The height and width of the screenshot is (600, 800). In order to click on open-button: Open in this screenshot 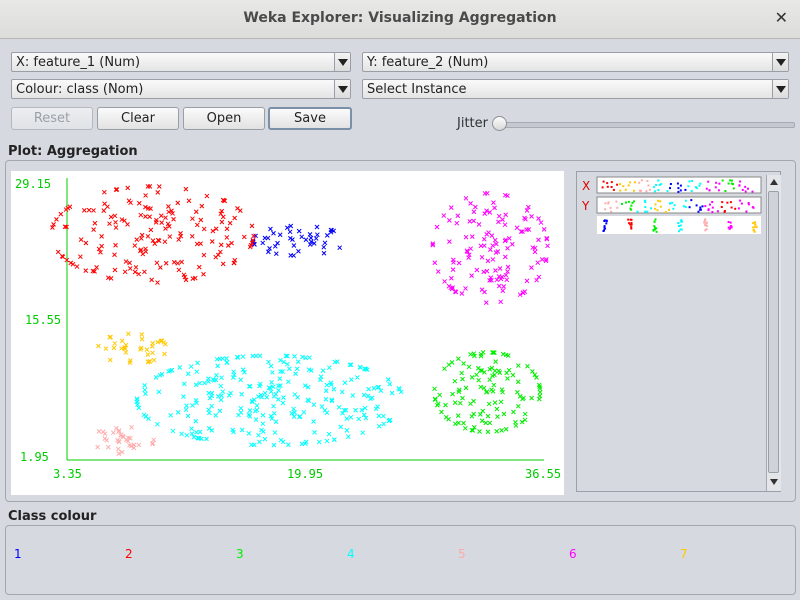, I will do `click(224, 118)`.